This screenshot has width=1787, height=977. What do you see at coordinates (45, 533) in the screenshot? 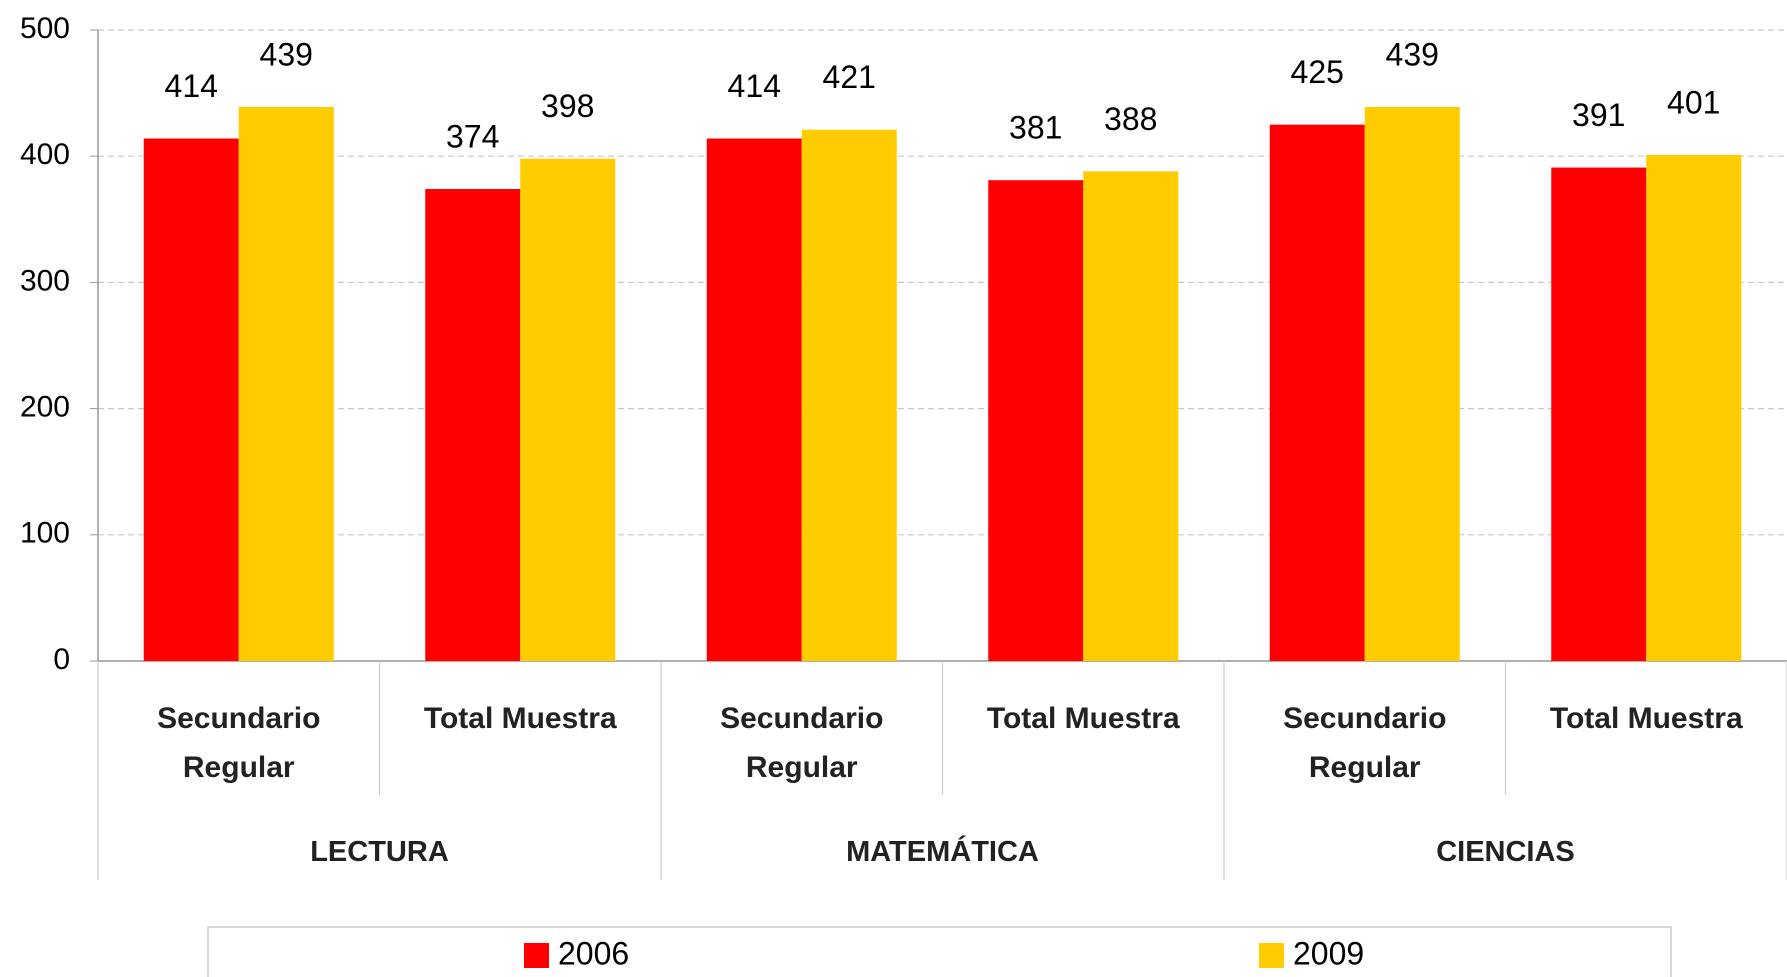
I see `y-tick-label: 100` at bounding box center [45, 533].